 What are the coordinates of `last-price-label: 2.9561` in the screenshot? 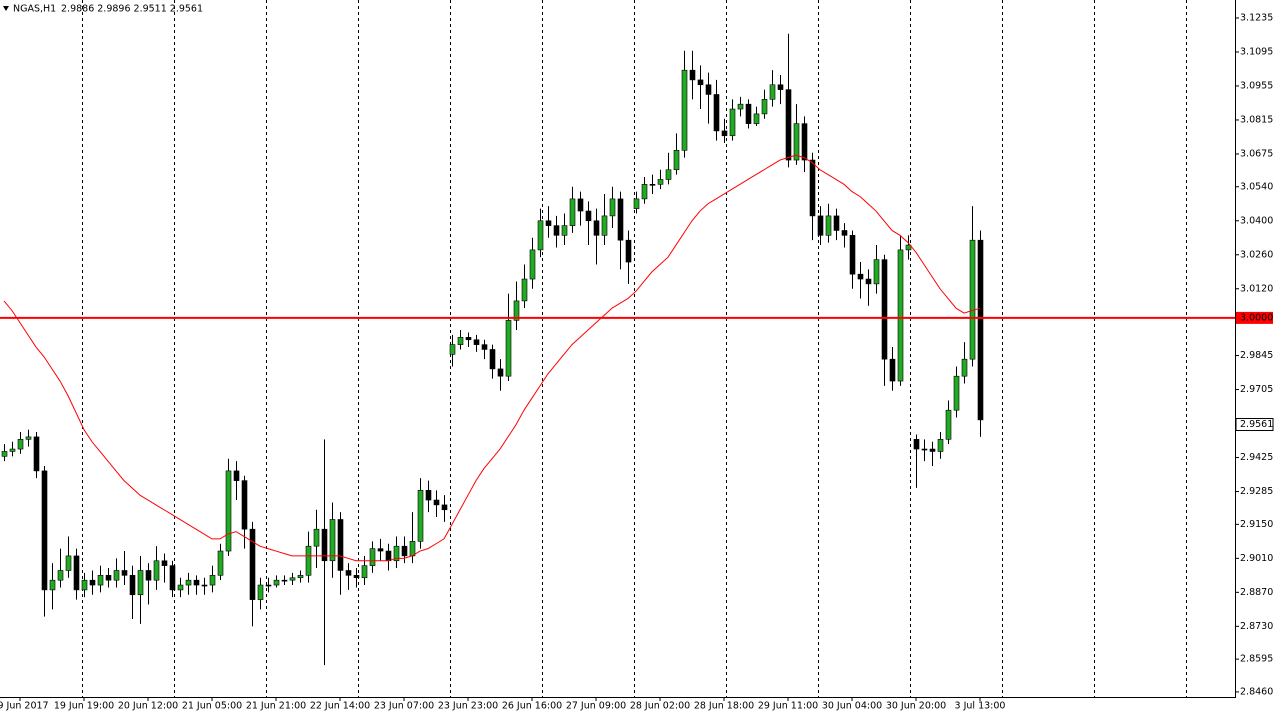 It's located at (1256, 424).